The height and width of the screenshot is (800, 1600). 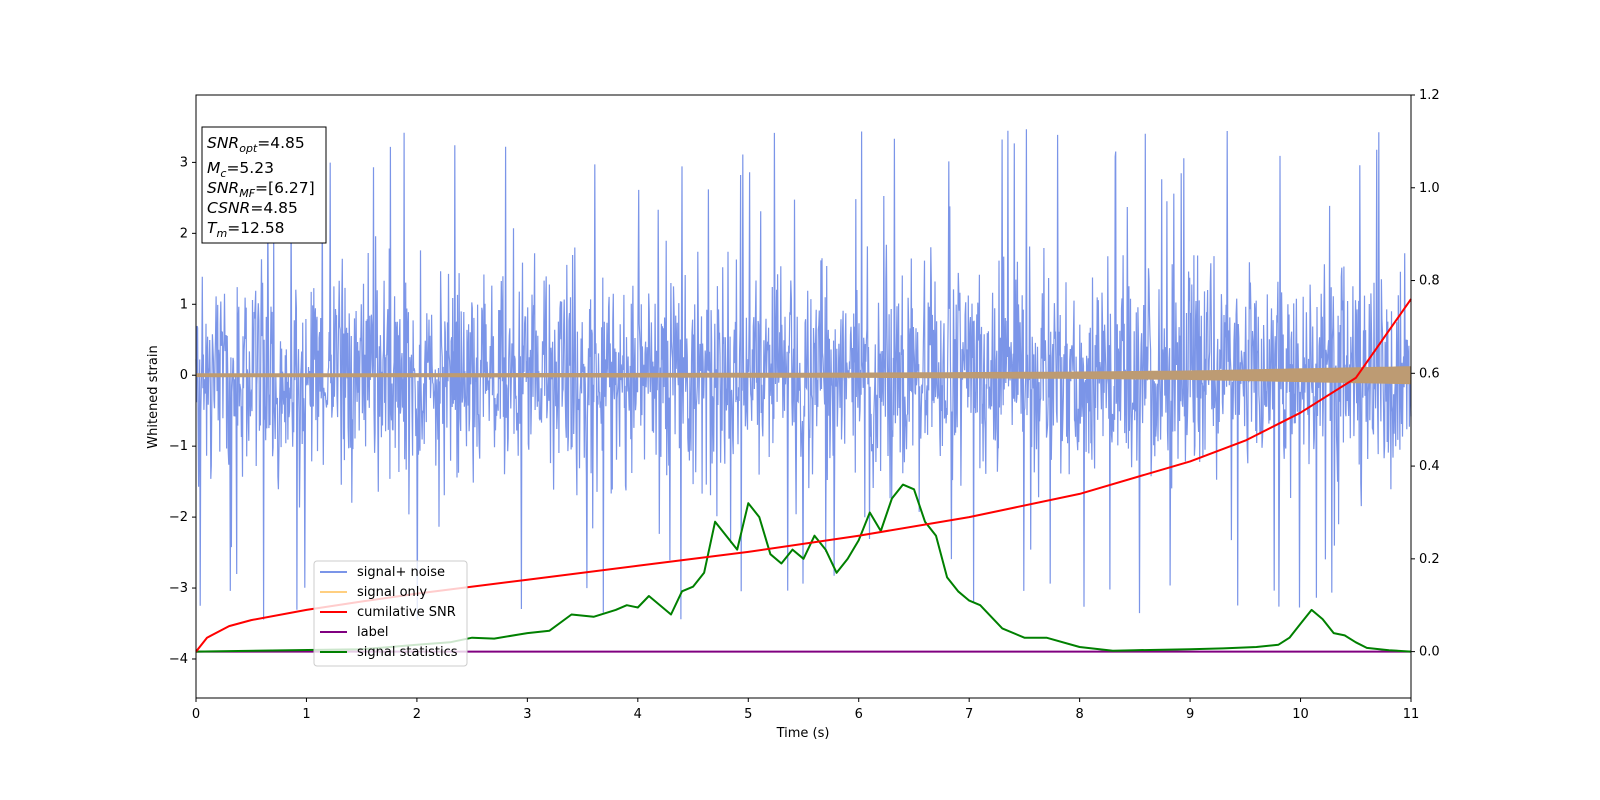 I want to click on legend-item-signal-statistics: signal statistics, so click(x=389, y=652).